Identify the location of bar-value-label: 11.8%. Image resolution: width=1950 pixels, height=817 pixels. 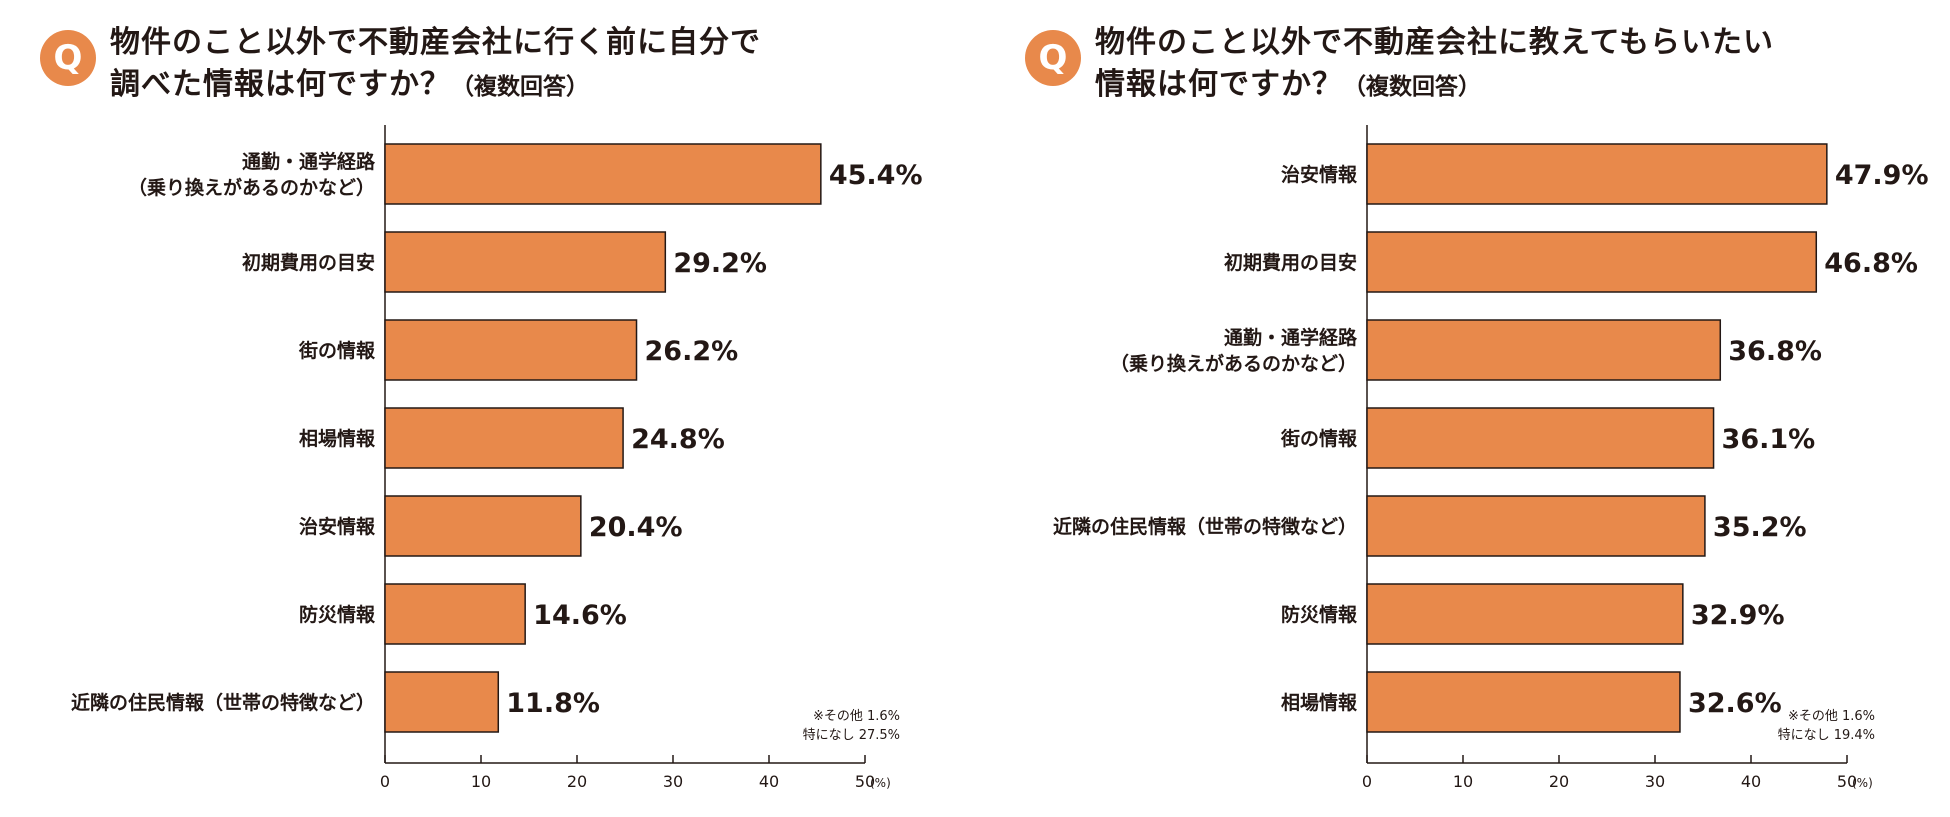
(553, 703).